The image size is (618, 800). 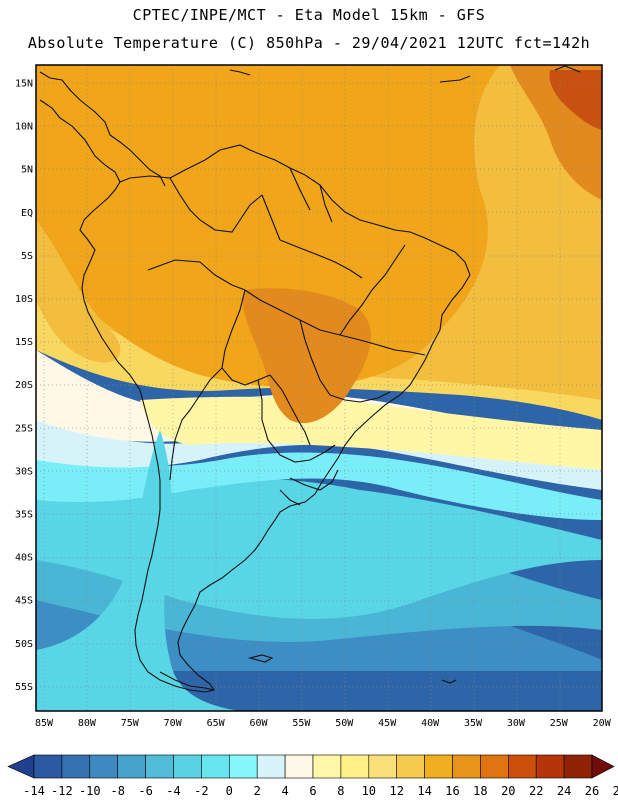 I want to click on lon-label: 75W, so click(x=130, y=723).